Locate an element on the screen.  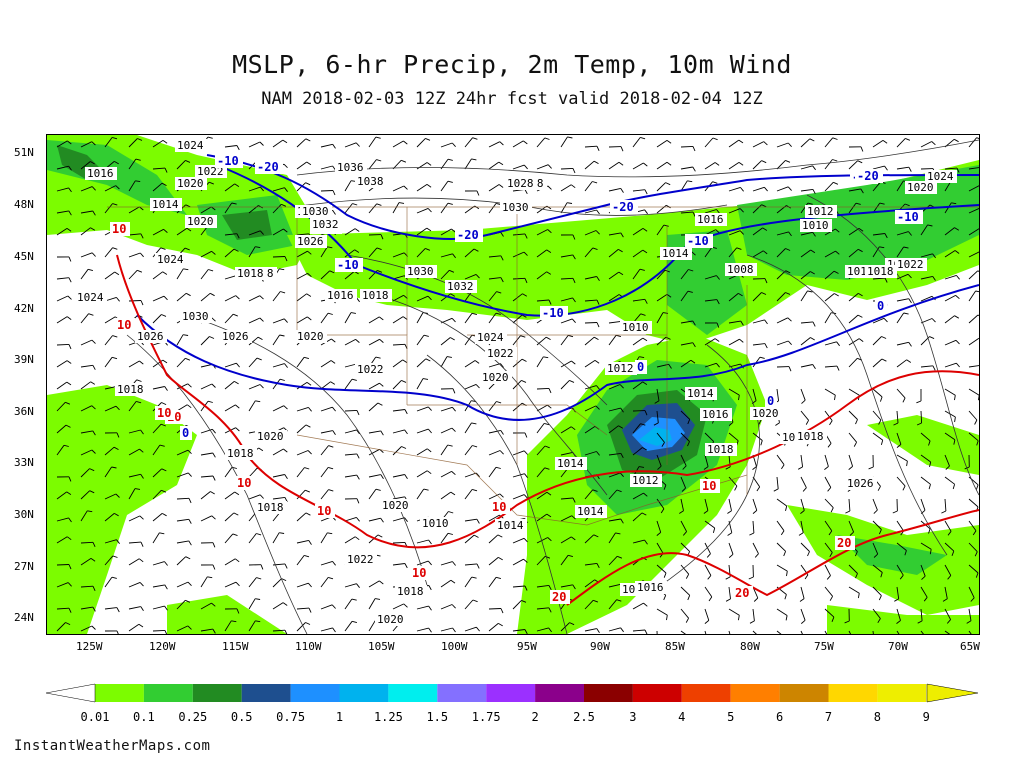
temperature-label: 20 is located at coordinates (845, 543).